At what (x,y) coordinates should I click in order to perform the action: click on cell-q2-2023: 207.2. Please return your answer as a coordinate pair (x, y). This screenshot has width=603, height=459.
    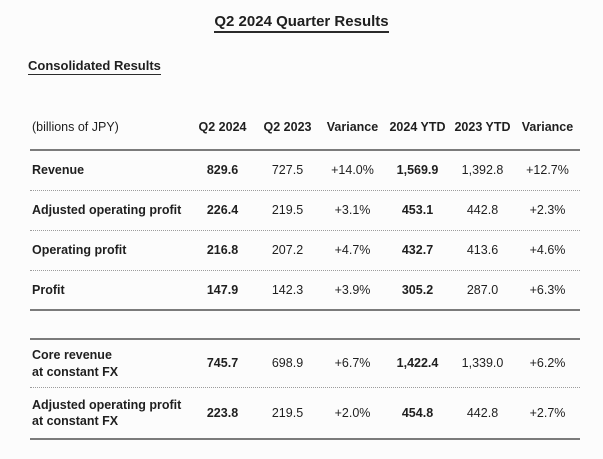
    Looking at the image, I should click on (287, 250).